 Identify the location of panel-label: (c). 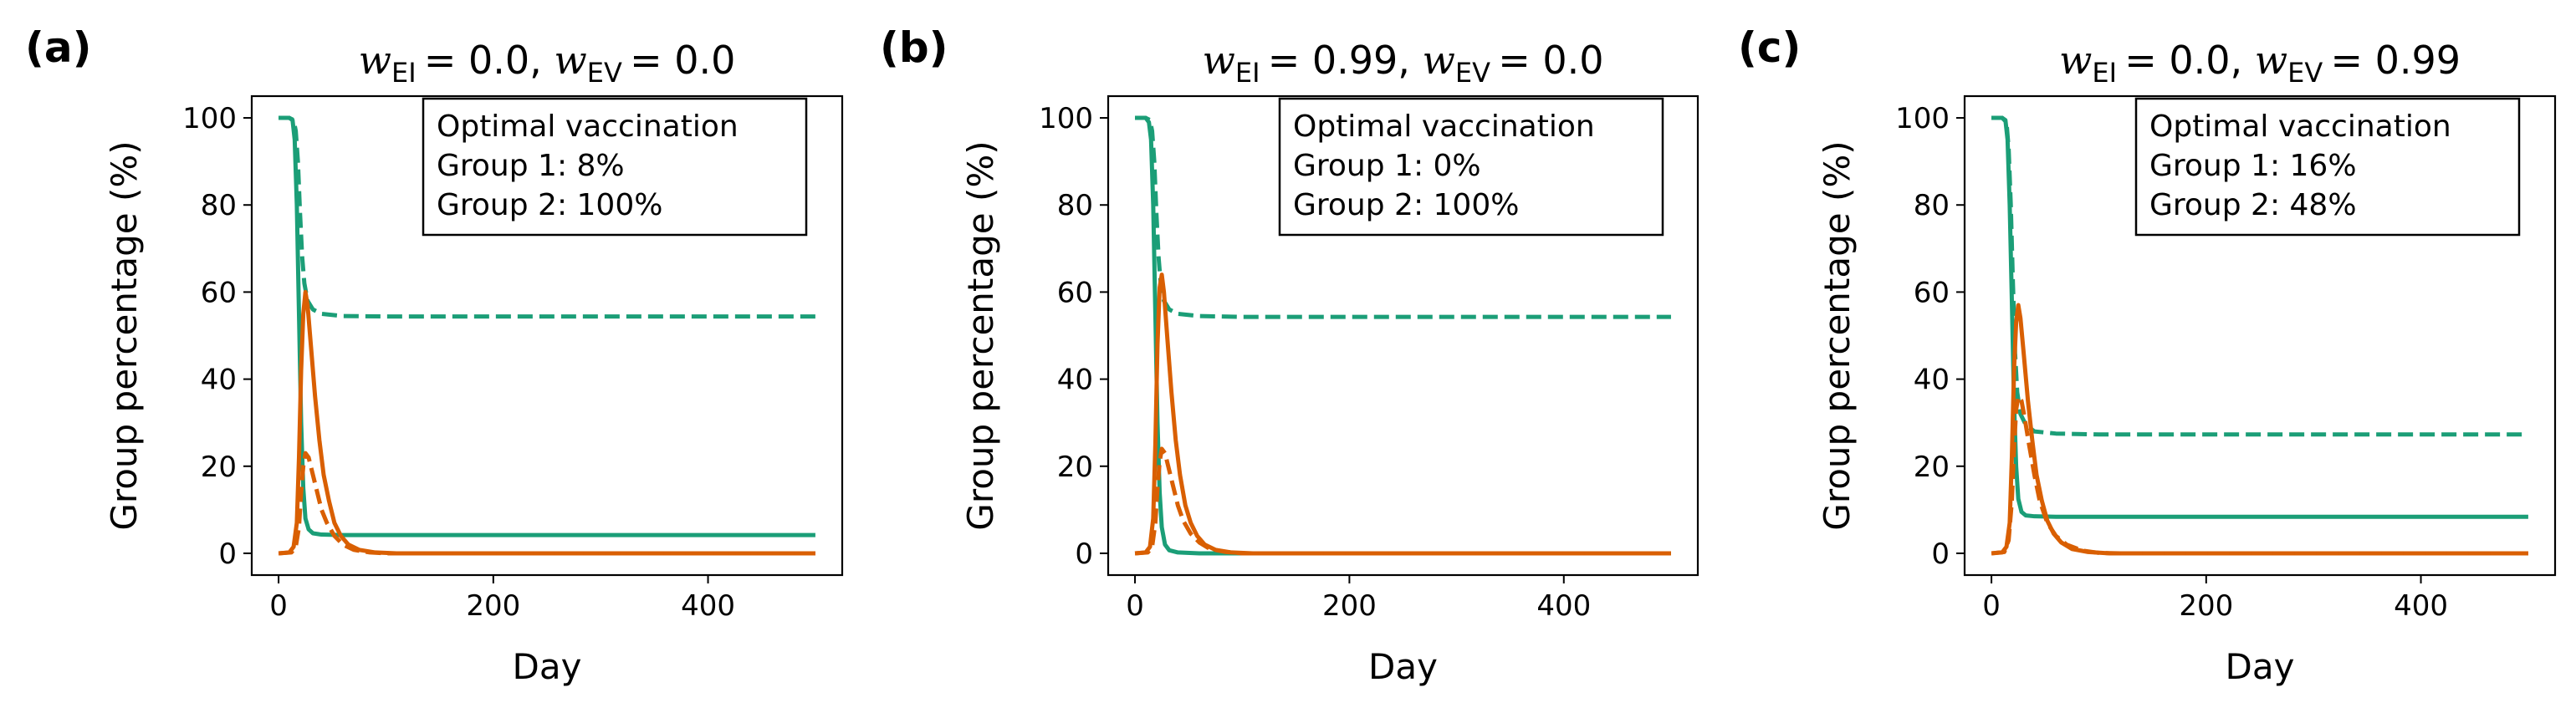
(1769, 48).